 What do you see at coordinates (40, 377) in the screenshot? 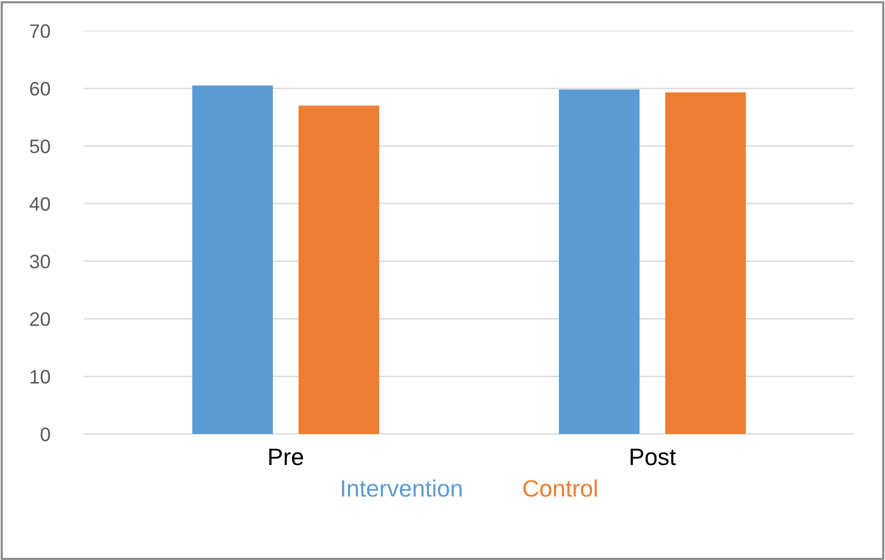
I see `y-tick-label: 10` at bounding box center [40, 377].